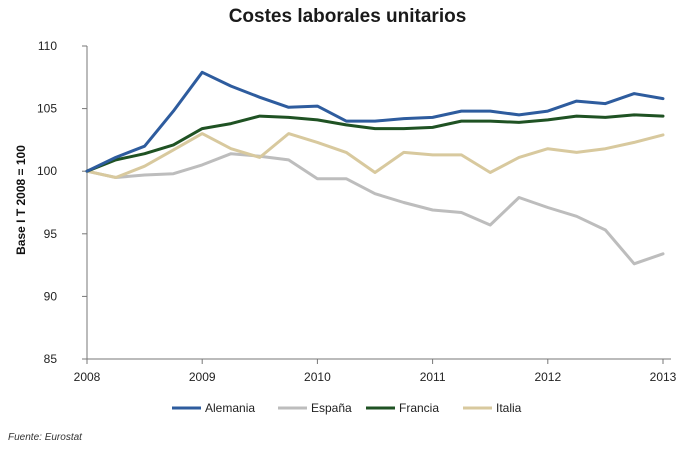  I want to click on y-tick-label: 95, so click(51, 234).